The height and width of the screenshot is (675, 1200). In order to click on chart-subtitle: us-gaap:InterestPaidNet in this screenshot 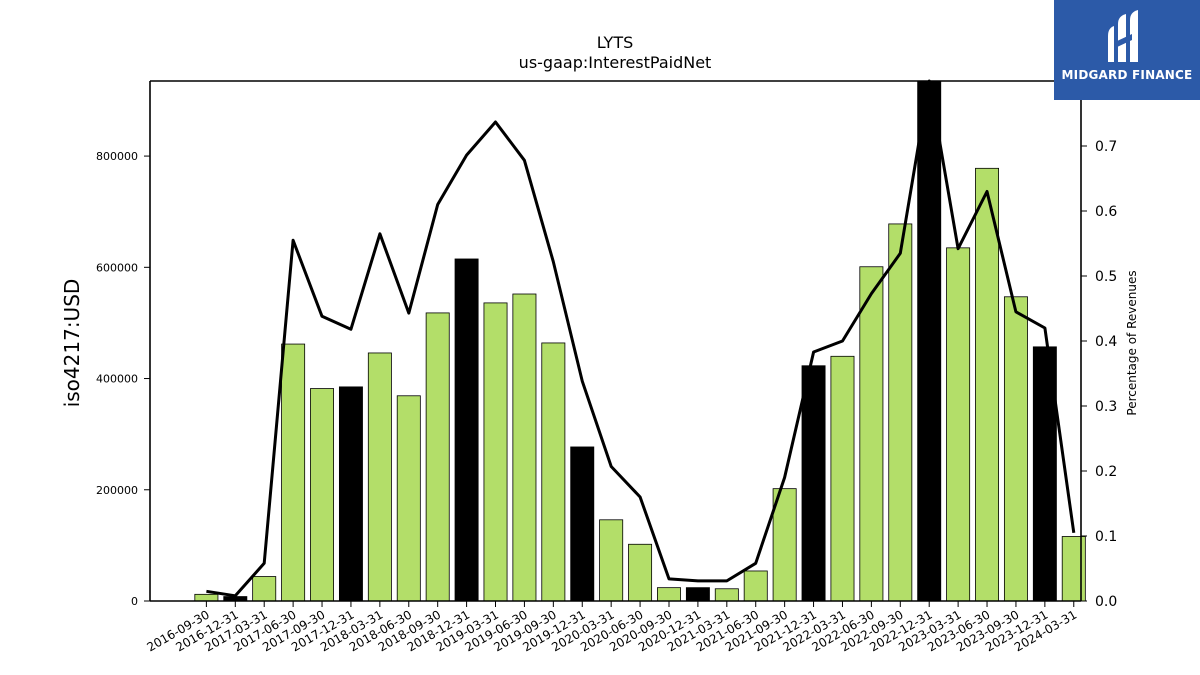, I will do `click(615, 62)`.